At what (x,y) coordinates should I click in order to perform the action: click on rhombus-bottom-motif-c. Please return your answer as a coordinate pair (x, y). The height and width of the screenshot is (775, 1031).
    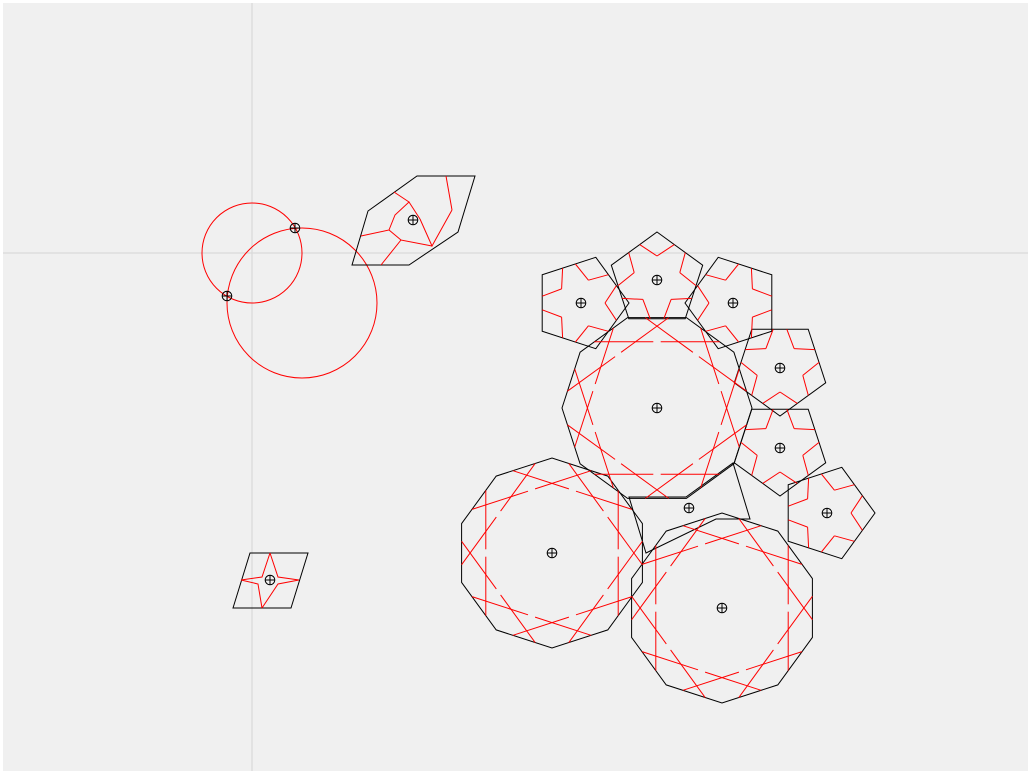
    Looking at the image, I should click on (280, 594).